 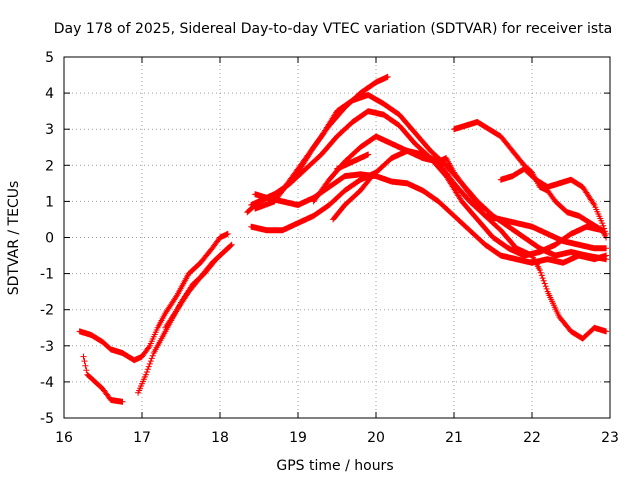 What do you see at coordinates (376, 438) in the screenshot?
I see `x-tick-label: 20` at bounding box center [376, 438].